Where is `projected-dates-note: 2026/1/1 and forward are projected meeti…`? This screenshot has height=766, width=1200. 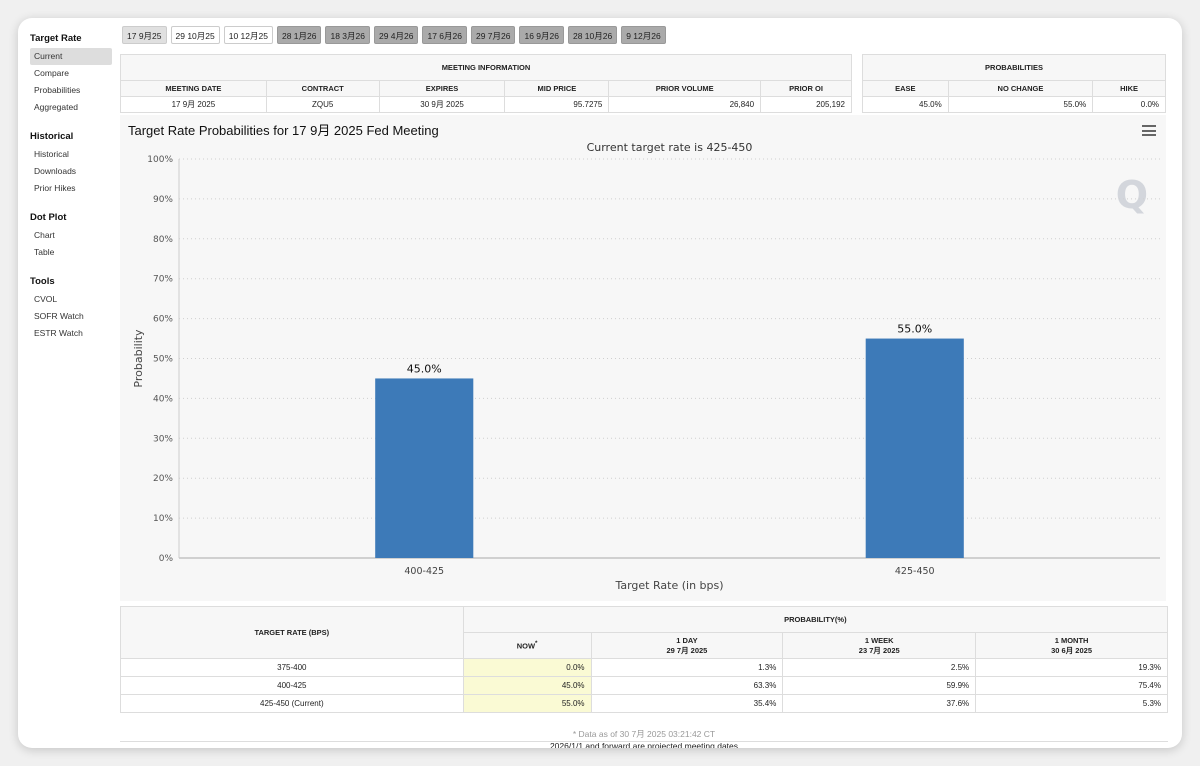 projected-dates-note: 2026/1/1 and forward are projected meeti… is located at coordinates (644, 744).